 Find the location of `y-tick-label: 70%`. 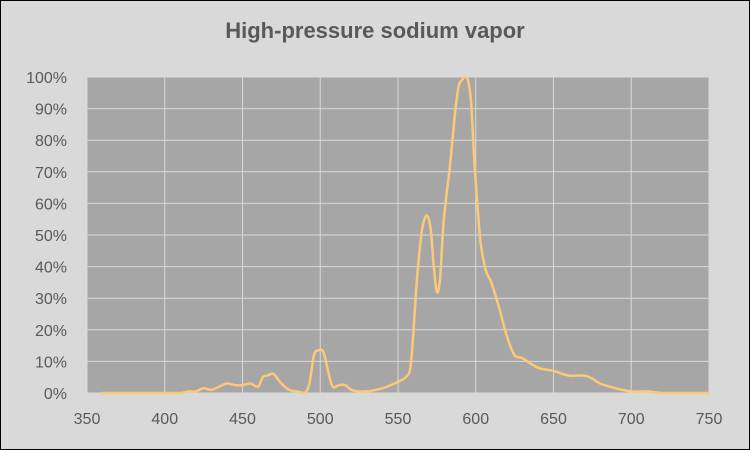

y-tick-label: 70% is located at coordinates (51, 173).